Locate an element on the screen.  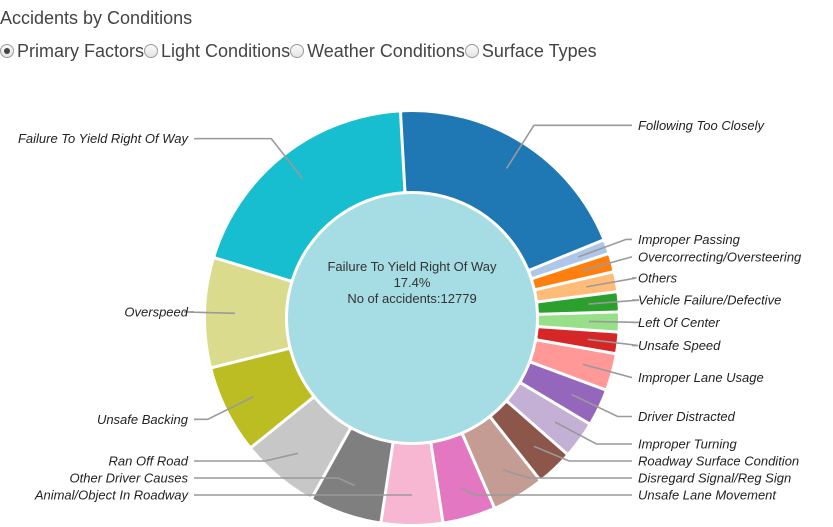
slice-label-others: Others is located at coordinates (658, 277).